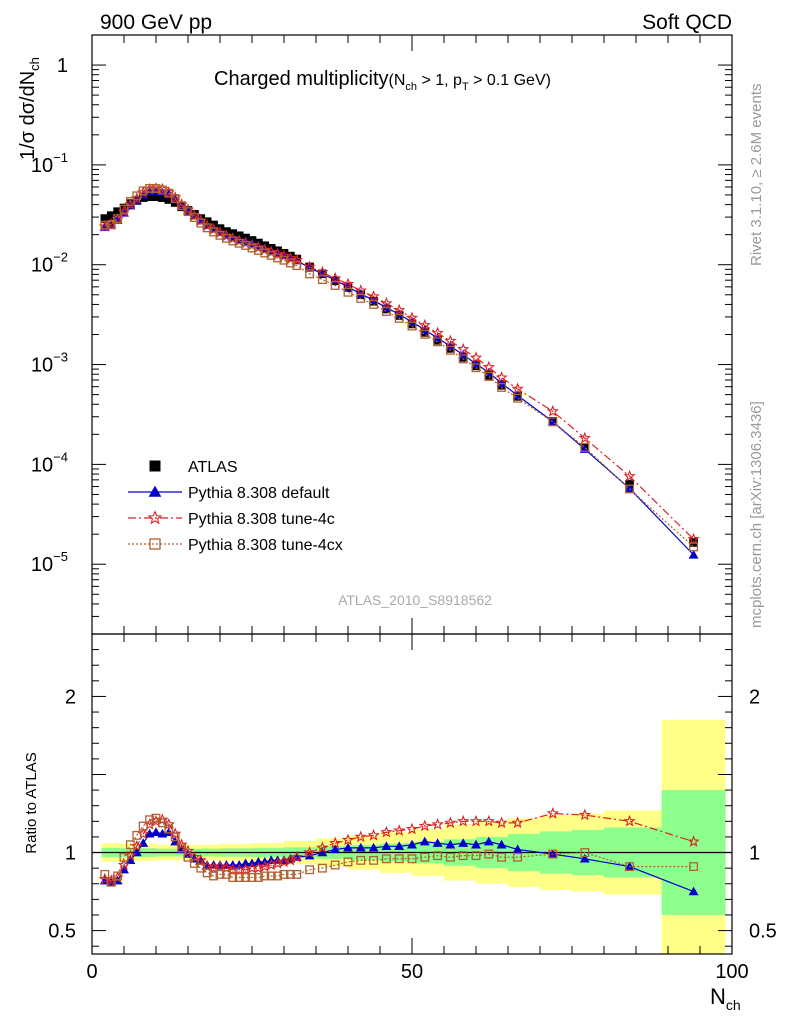  Describe the element at coordinates (49, 363) in the screenshot. I see `main-ytick-label: 10⁻³` at that location.